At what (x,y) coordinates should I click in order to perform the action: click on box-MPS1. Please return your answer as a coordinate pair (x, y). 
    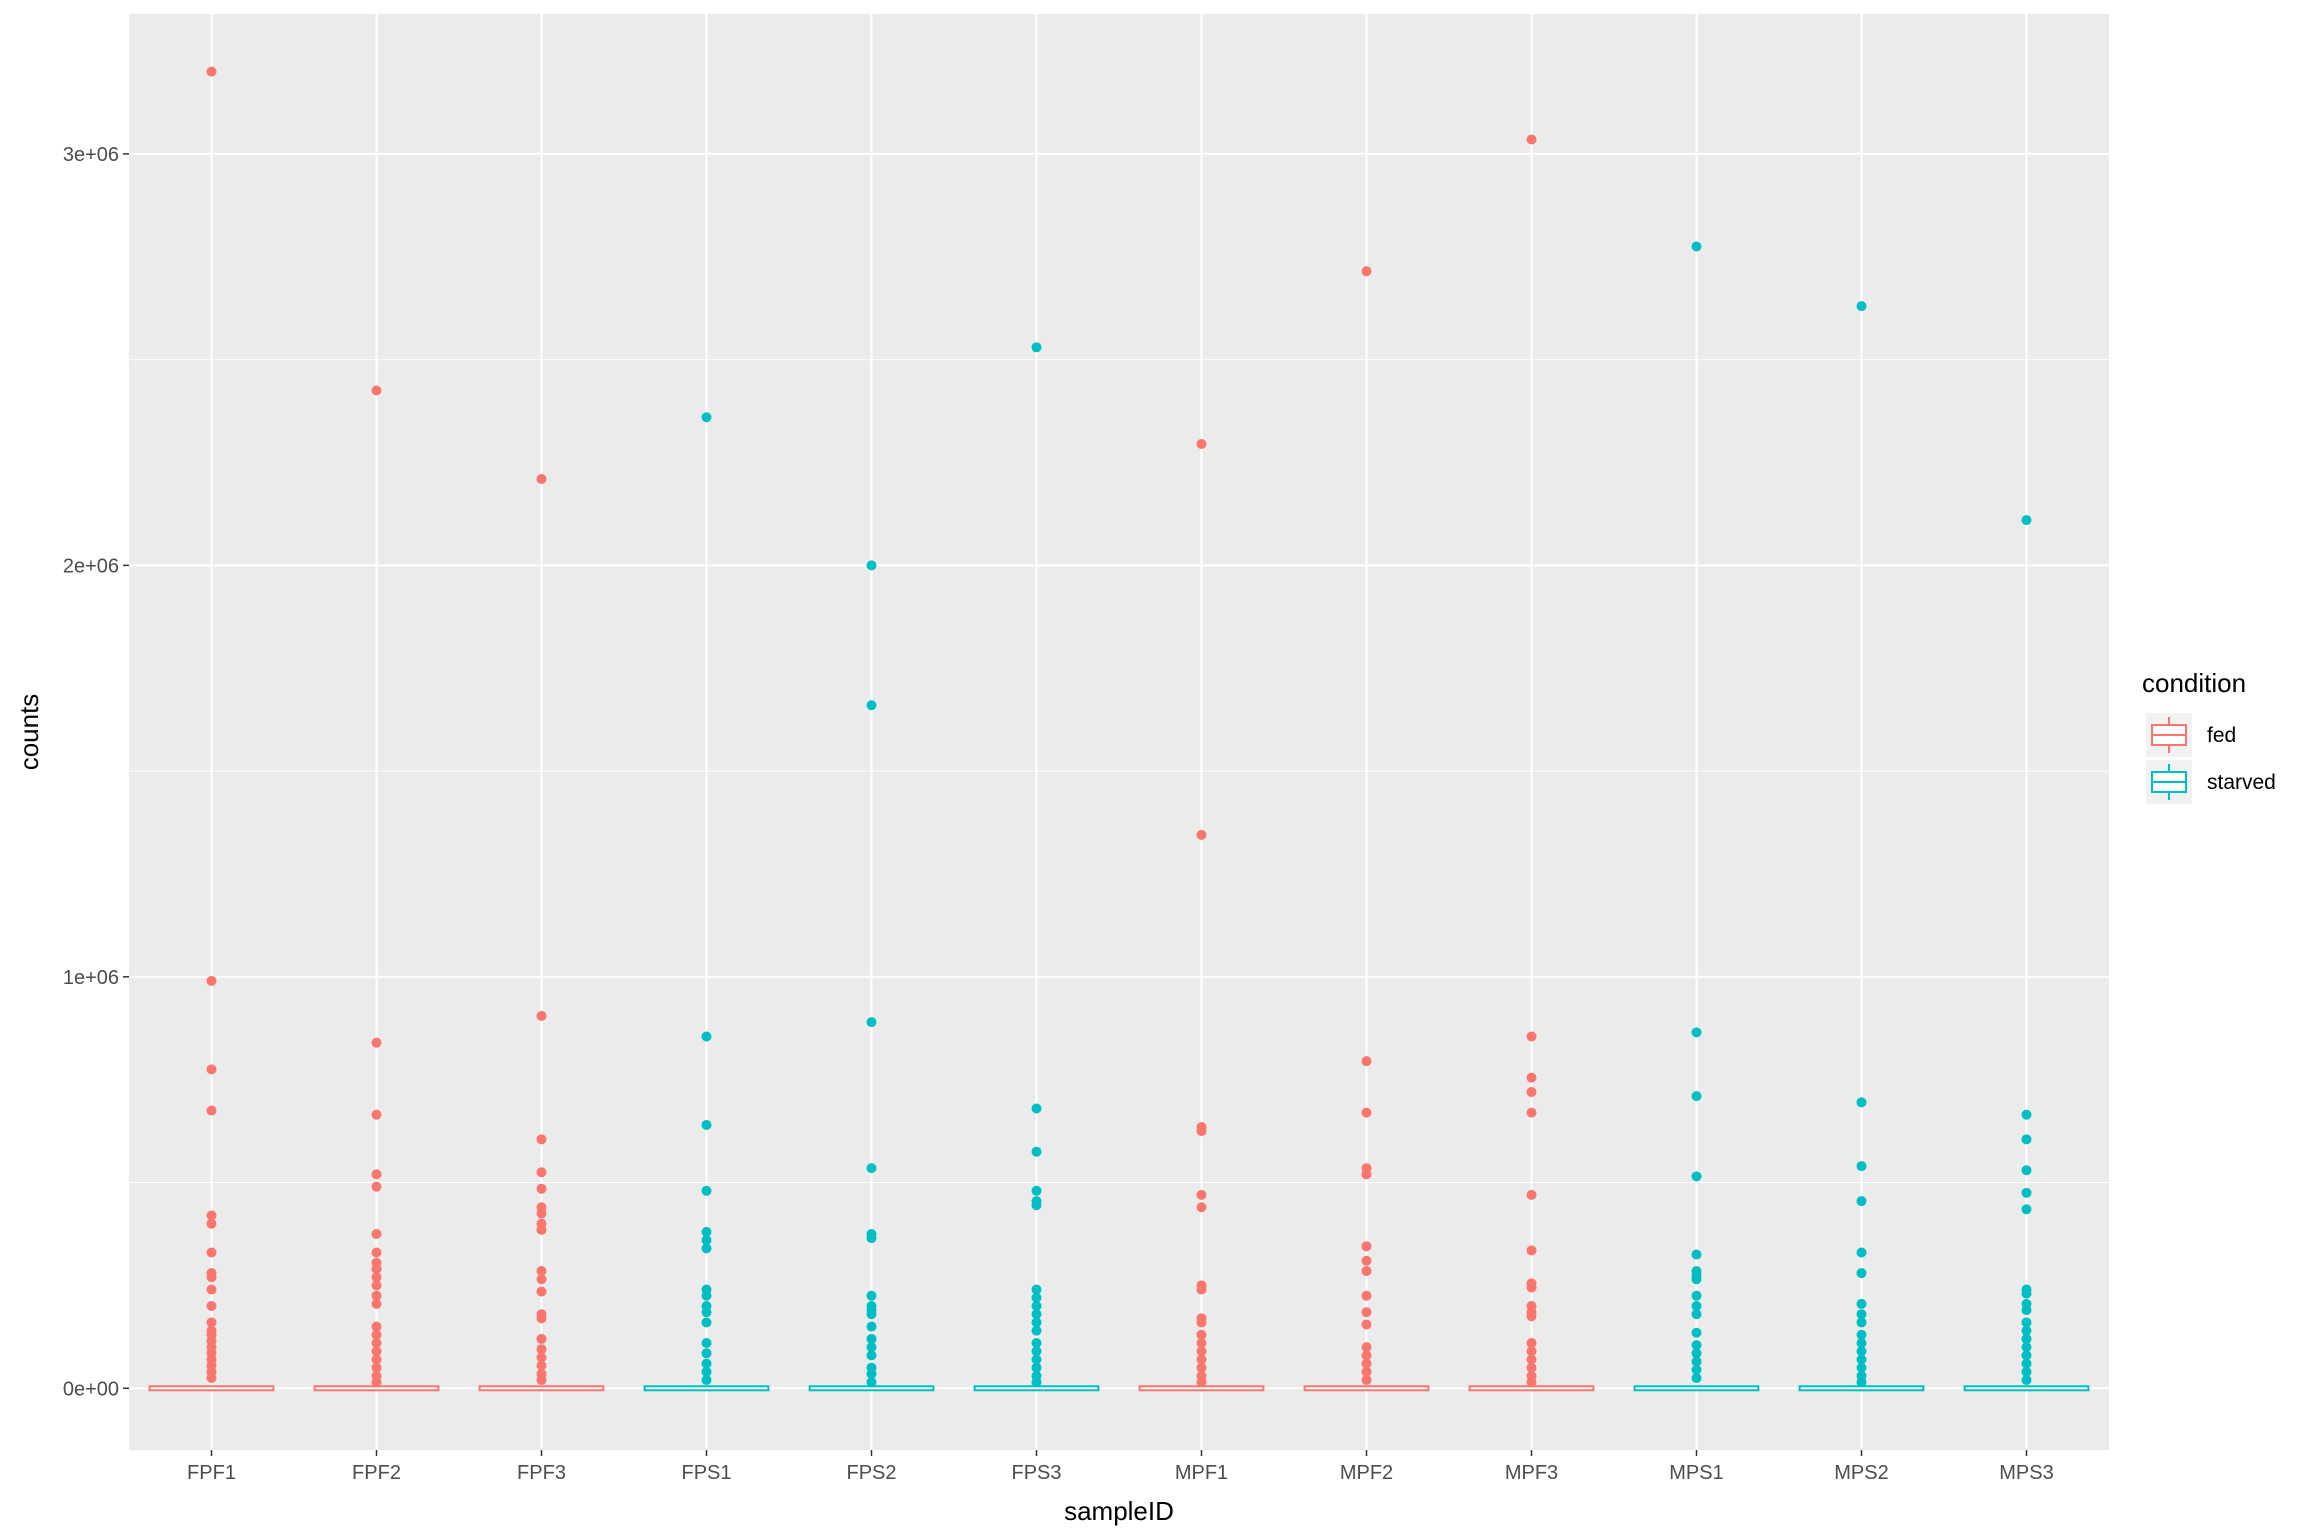
    Looking at the image, I should click on (1696, 1388).